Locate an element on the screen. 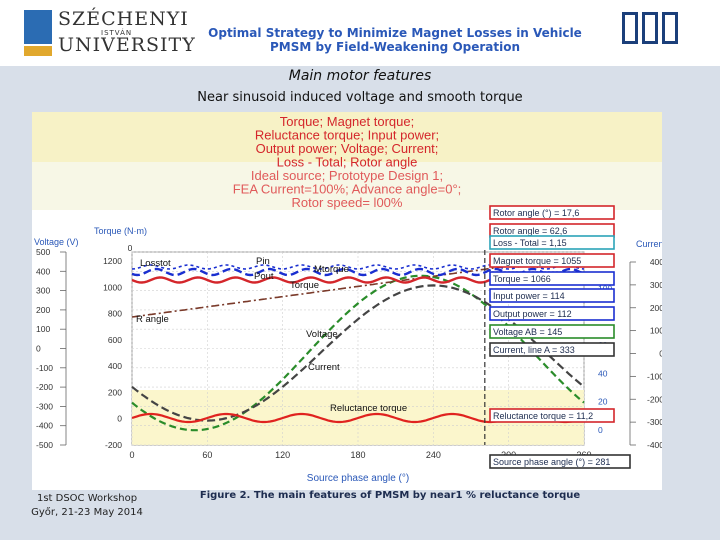 This screenshot has width=720, height=540. readout-text: Current, line A = 333 is located at coordinates (534, 350).